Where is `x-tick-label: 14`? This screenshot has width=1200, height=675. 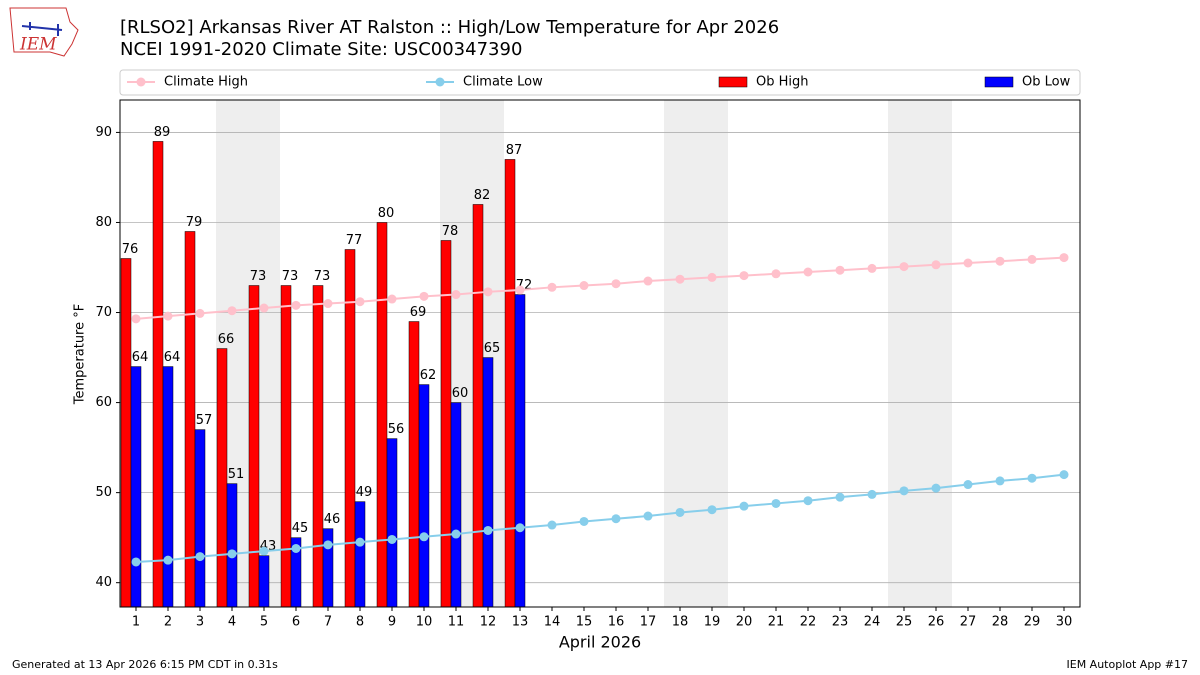 x-tick-label: 14 is located at coordinates (552, 622).